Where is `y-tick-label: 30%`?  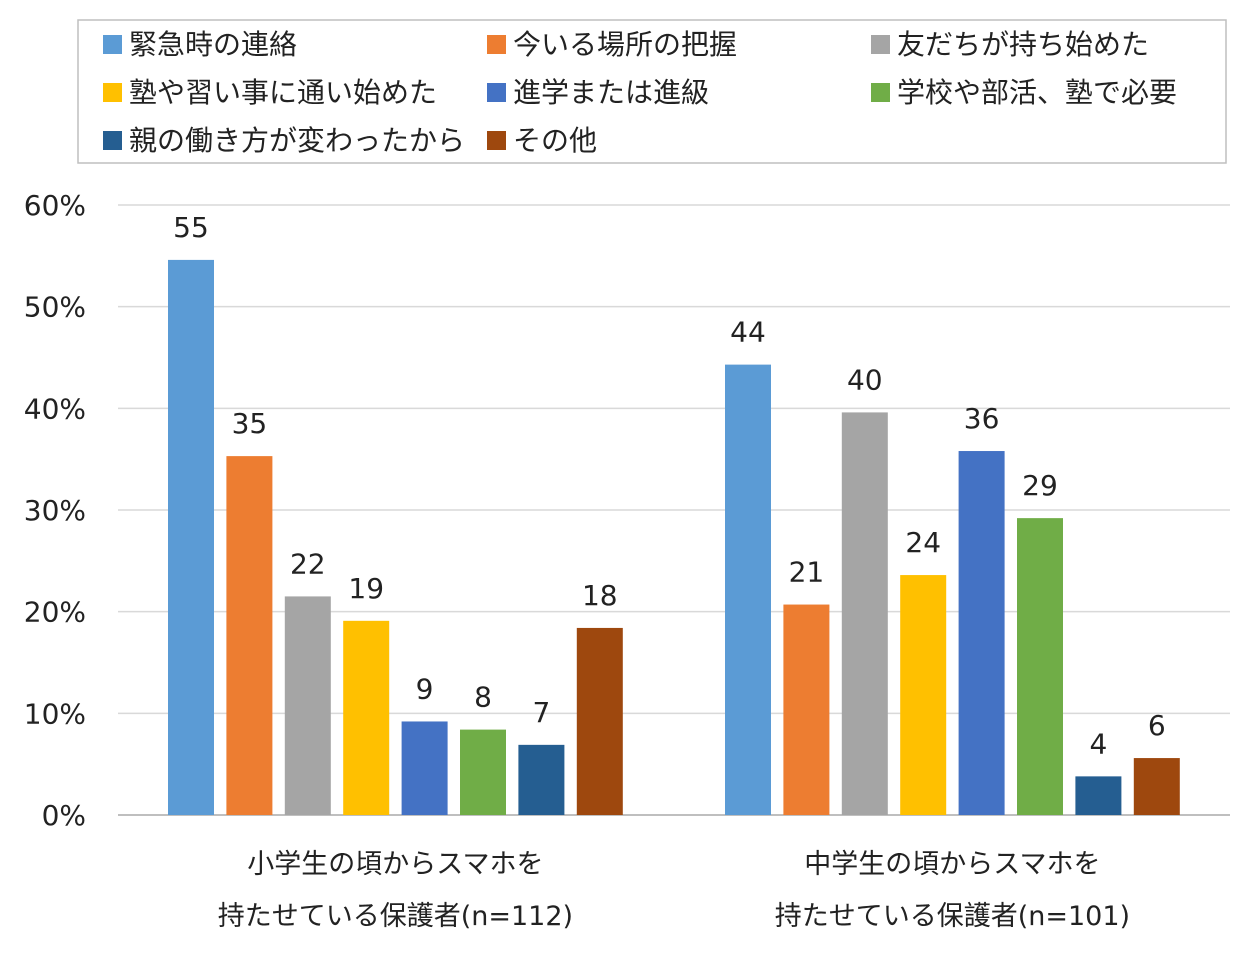 y-tick-label: 30% is located at coordinates (55, 510).